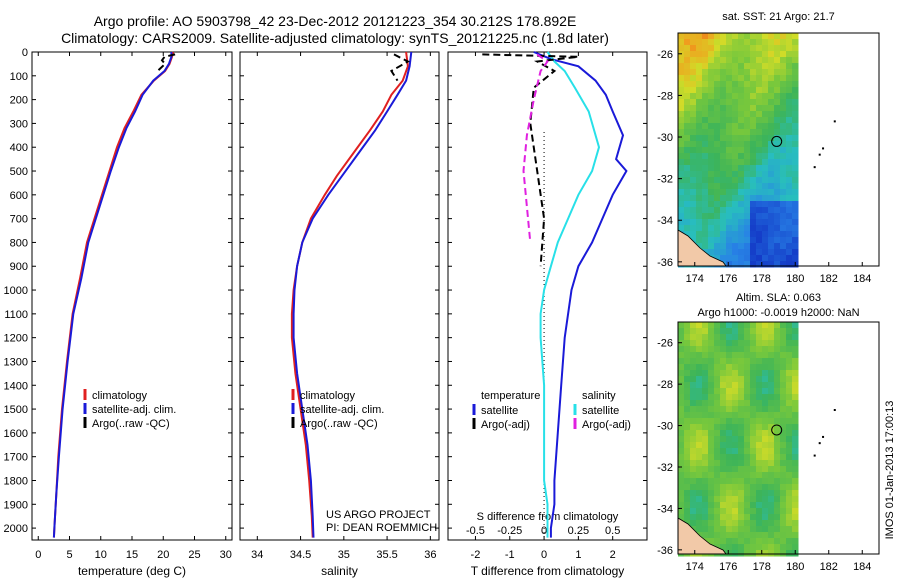 The width and height of the screenshot is (900, 580). What do you see at coordinates (762, 279) in the screenshot?
I see `x-tick-label: 178` at bounding box center [762, 279].